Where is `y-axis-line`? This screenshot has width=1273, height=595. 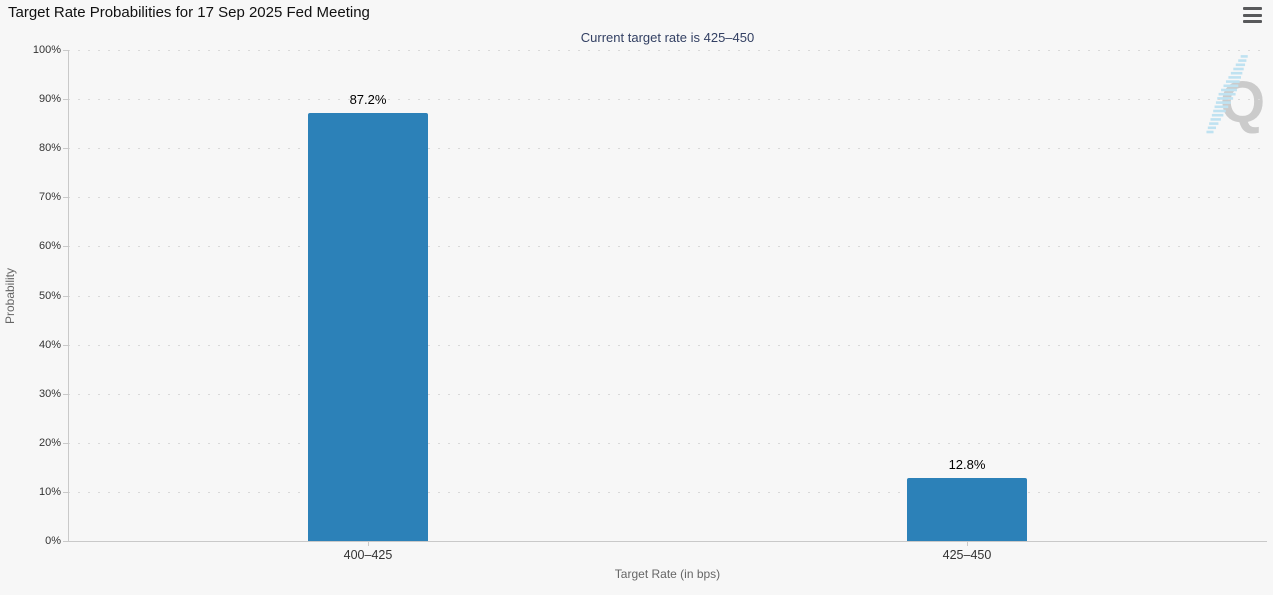
y-axis-line is located at coordinates (68, 295).